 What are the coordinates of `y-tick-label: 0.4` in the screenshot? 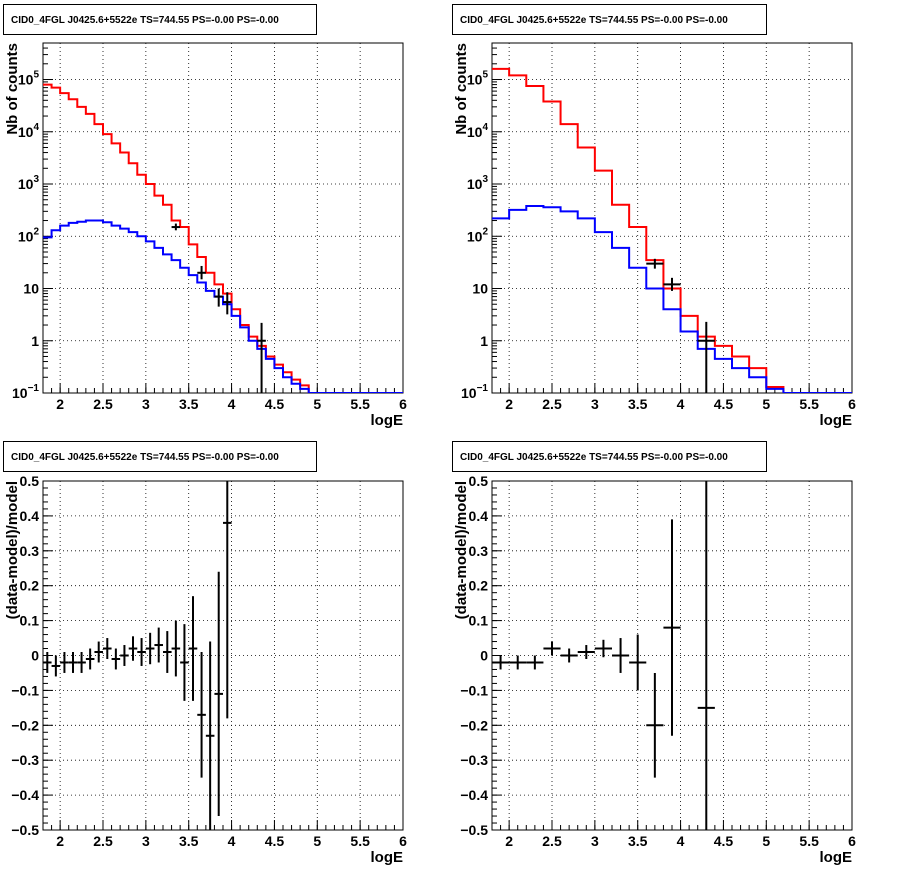 It's located at (30, 516).